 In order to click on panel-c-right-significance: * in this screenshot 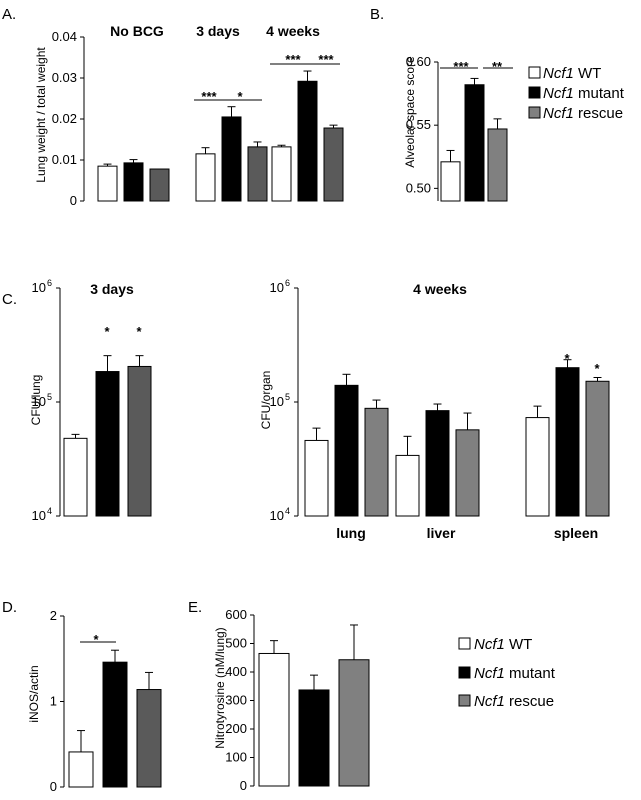, I will do `click(597, 368)`.